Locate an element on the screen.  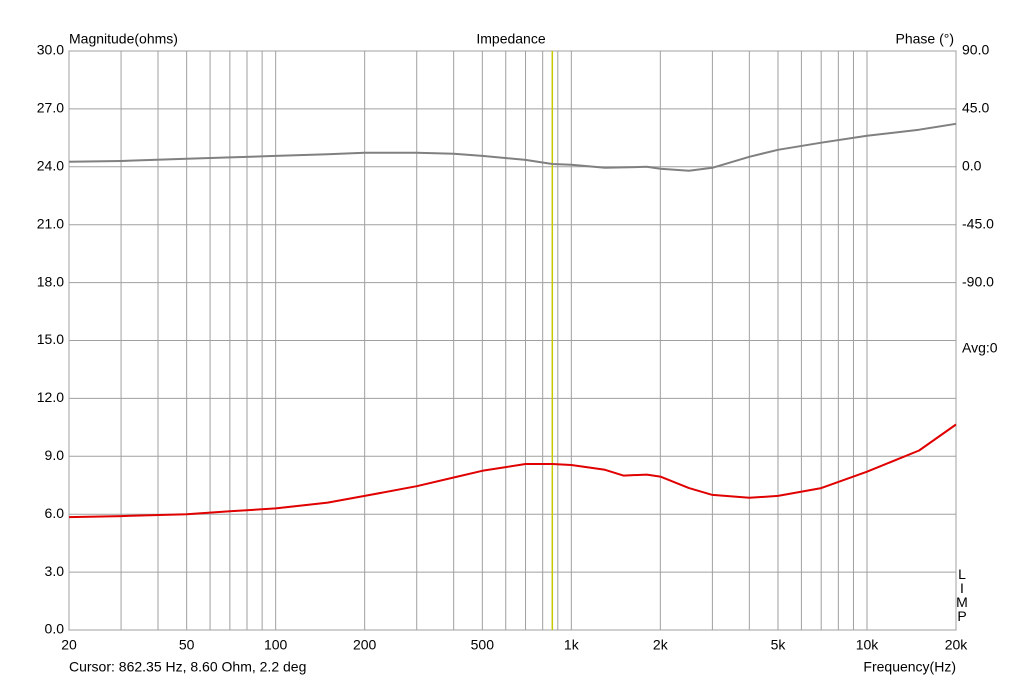
x-tick-label: 2k is located at coordinates (661, 645).